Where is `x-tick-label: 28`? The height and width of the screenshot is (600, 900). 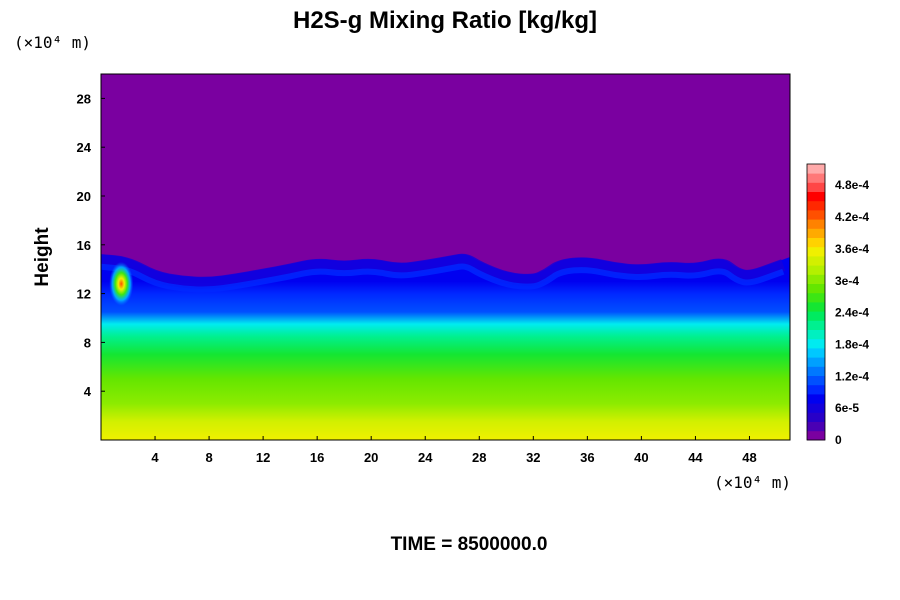
x-tick-label: 28 is located at coordinates (479, 457).